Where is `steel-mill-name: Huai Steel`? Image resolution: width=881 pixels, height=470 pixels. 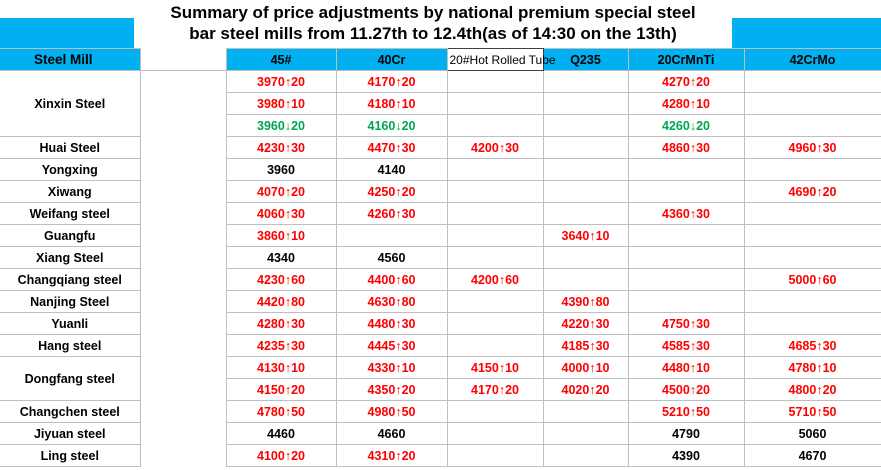
steel-mill-name: Huai Steel is located at coordinates (70, 147).